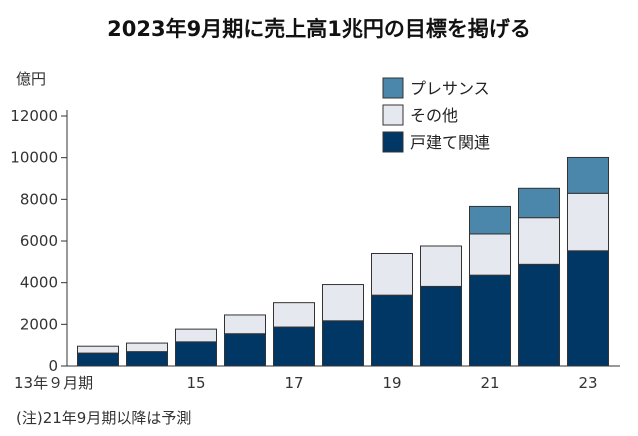 The image size is (638, 436). What do you see at coordinates (391, 383) in the screenshot?
I see `x-tick-label: 19` at bounding box center [391, 383].